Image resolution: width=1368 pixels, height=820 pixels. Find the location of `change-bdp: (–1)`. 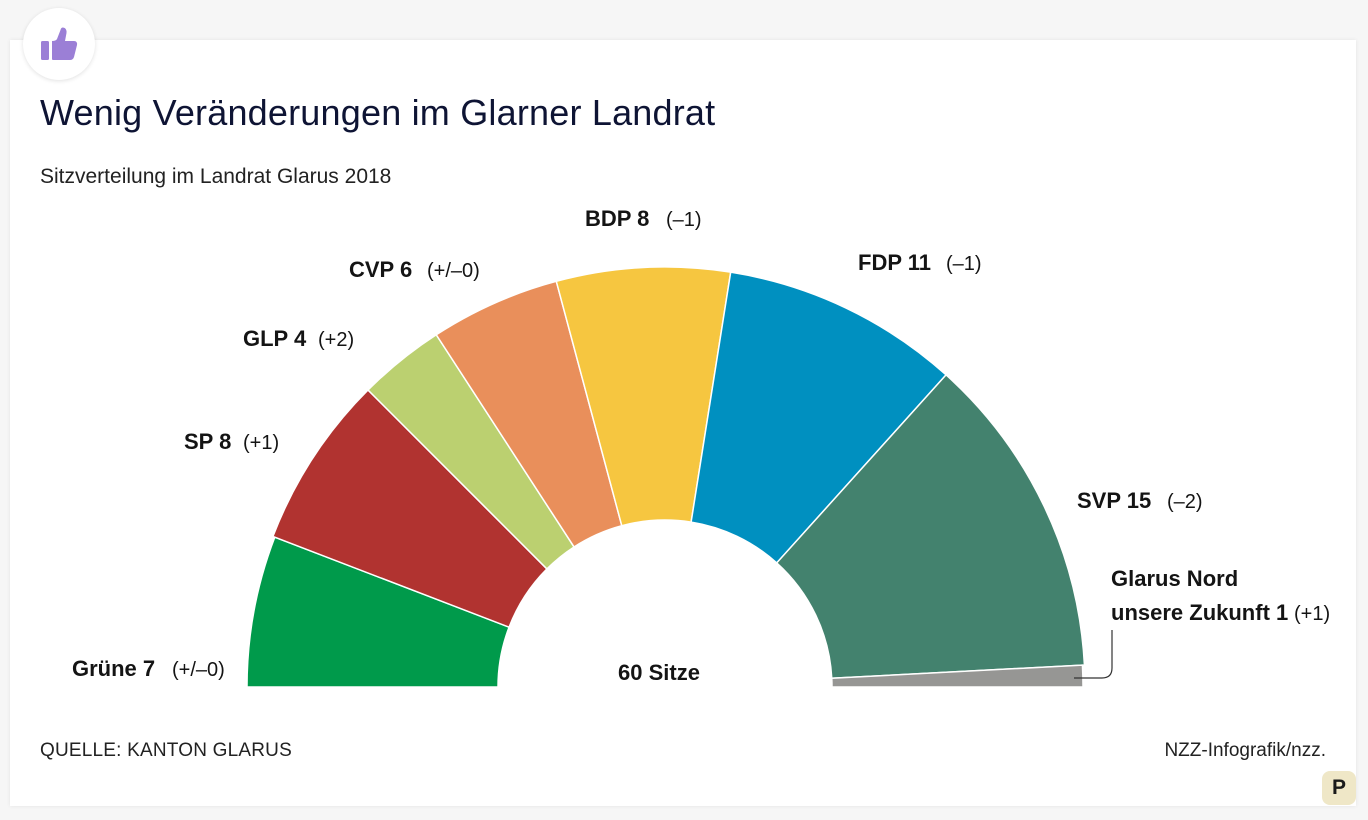

change-bdp: (–1) is located at coordinates (684, 220).